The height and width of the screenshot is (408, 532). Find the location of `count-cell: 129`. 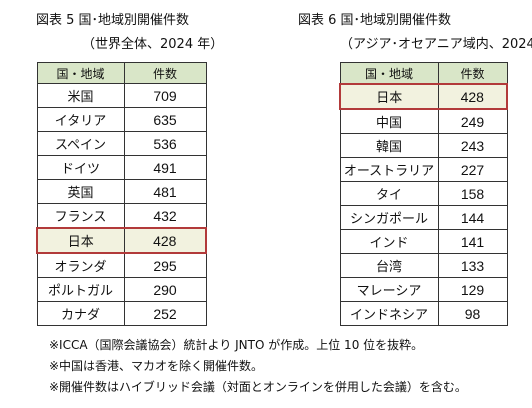

count-cell: 129 is located at coordinates (472, 289).